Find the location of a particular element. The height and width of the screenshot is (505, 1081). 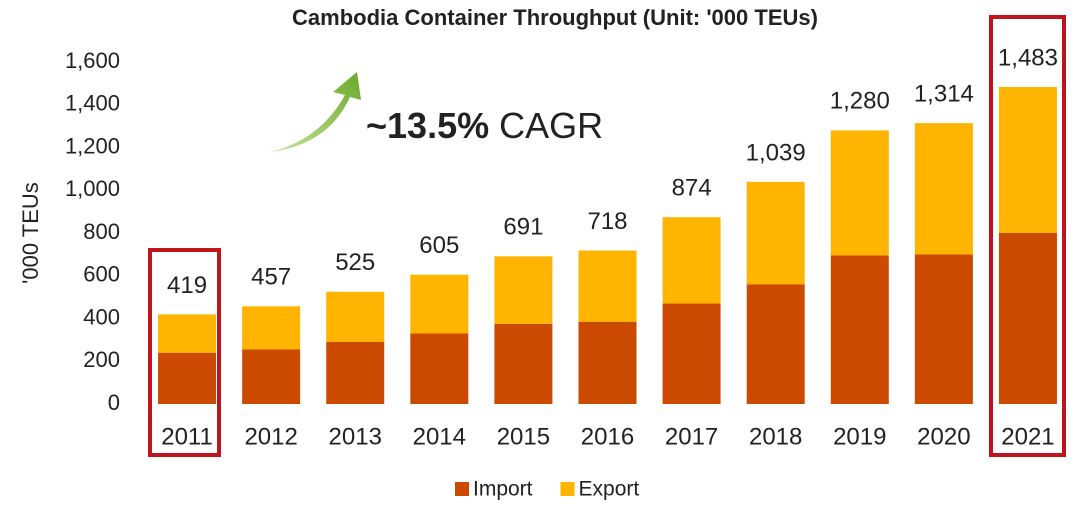

annotation: ~13.5% CAGR is located at coordinates (484, 125).